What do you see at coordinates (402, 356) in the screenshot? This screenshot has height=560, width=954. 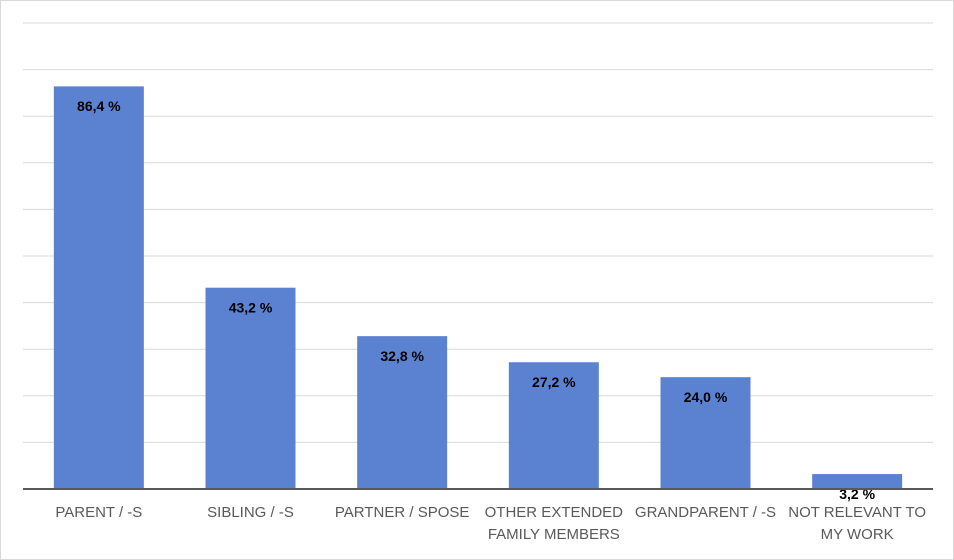 I see `value-label: 32,8 %` at bounding box center [402, 356].